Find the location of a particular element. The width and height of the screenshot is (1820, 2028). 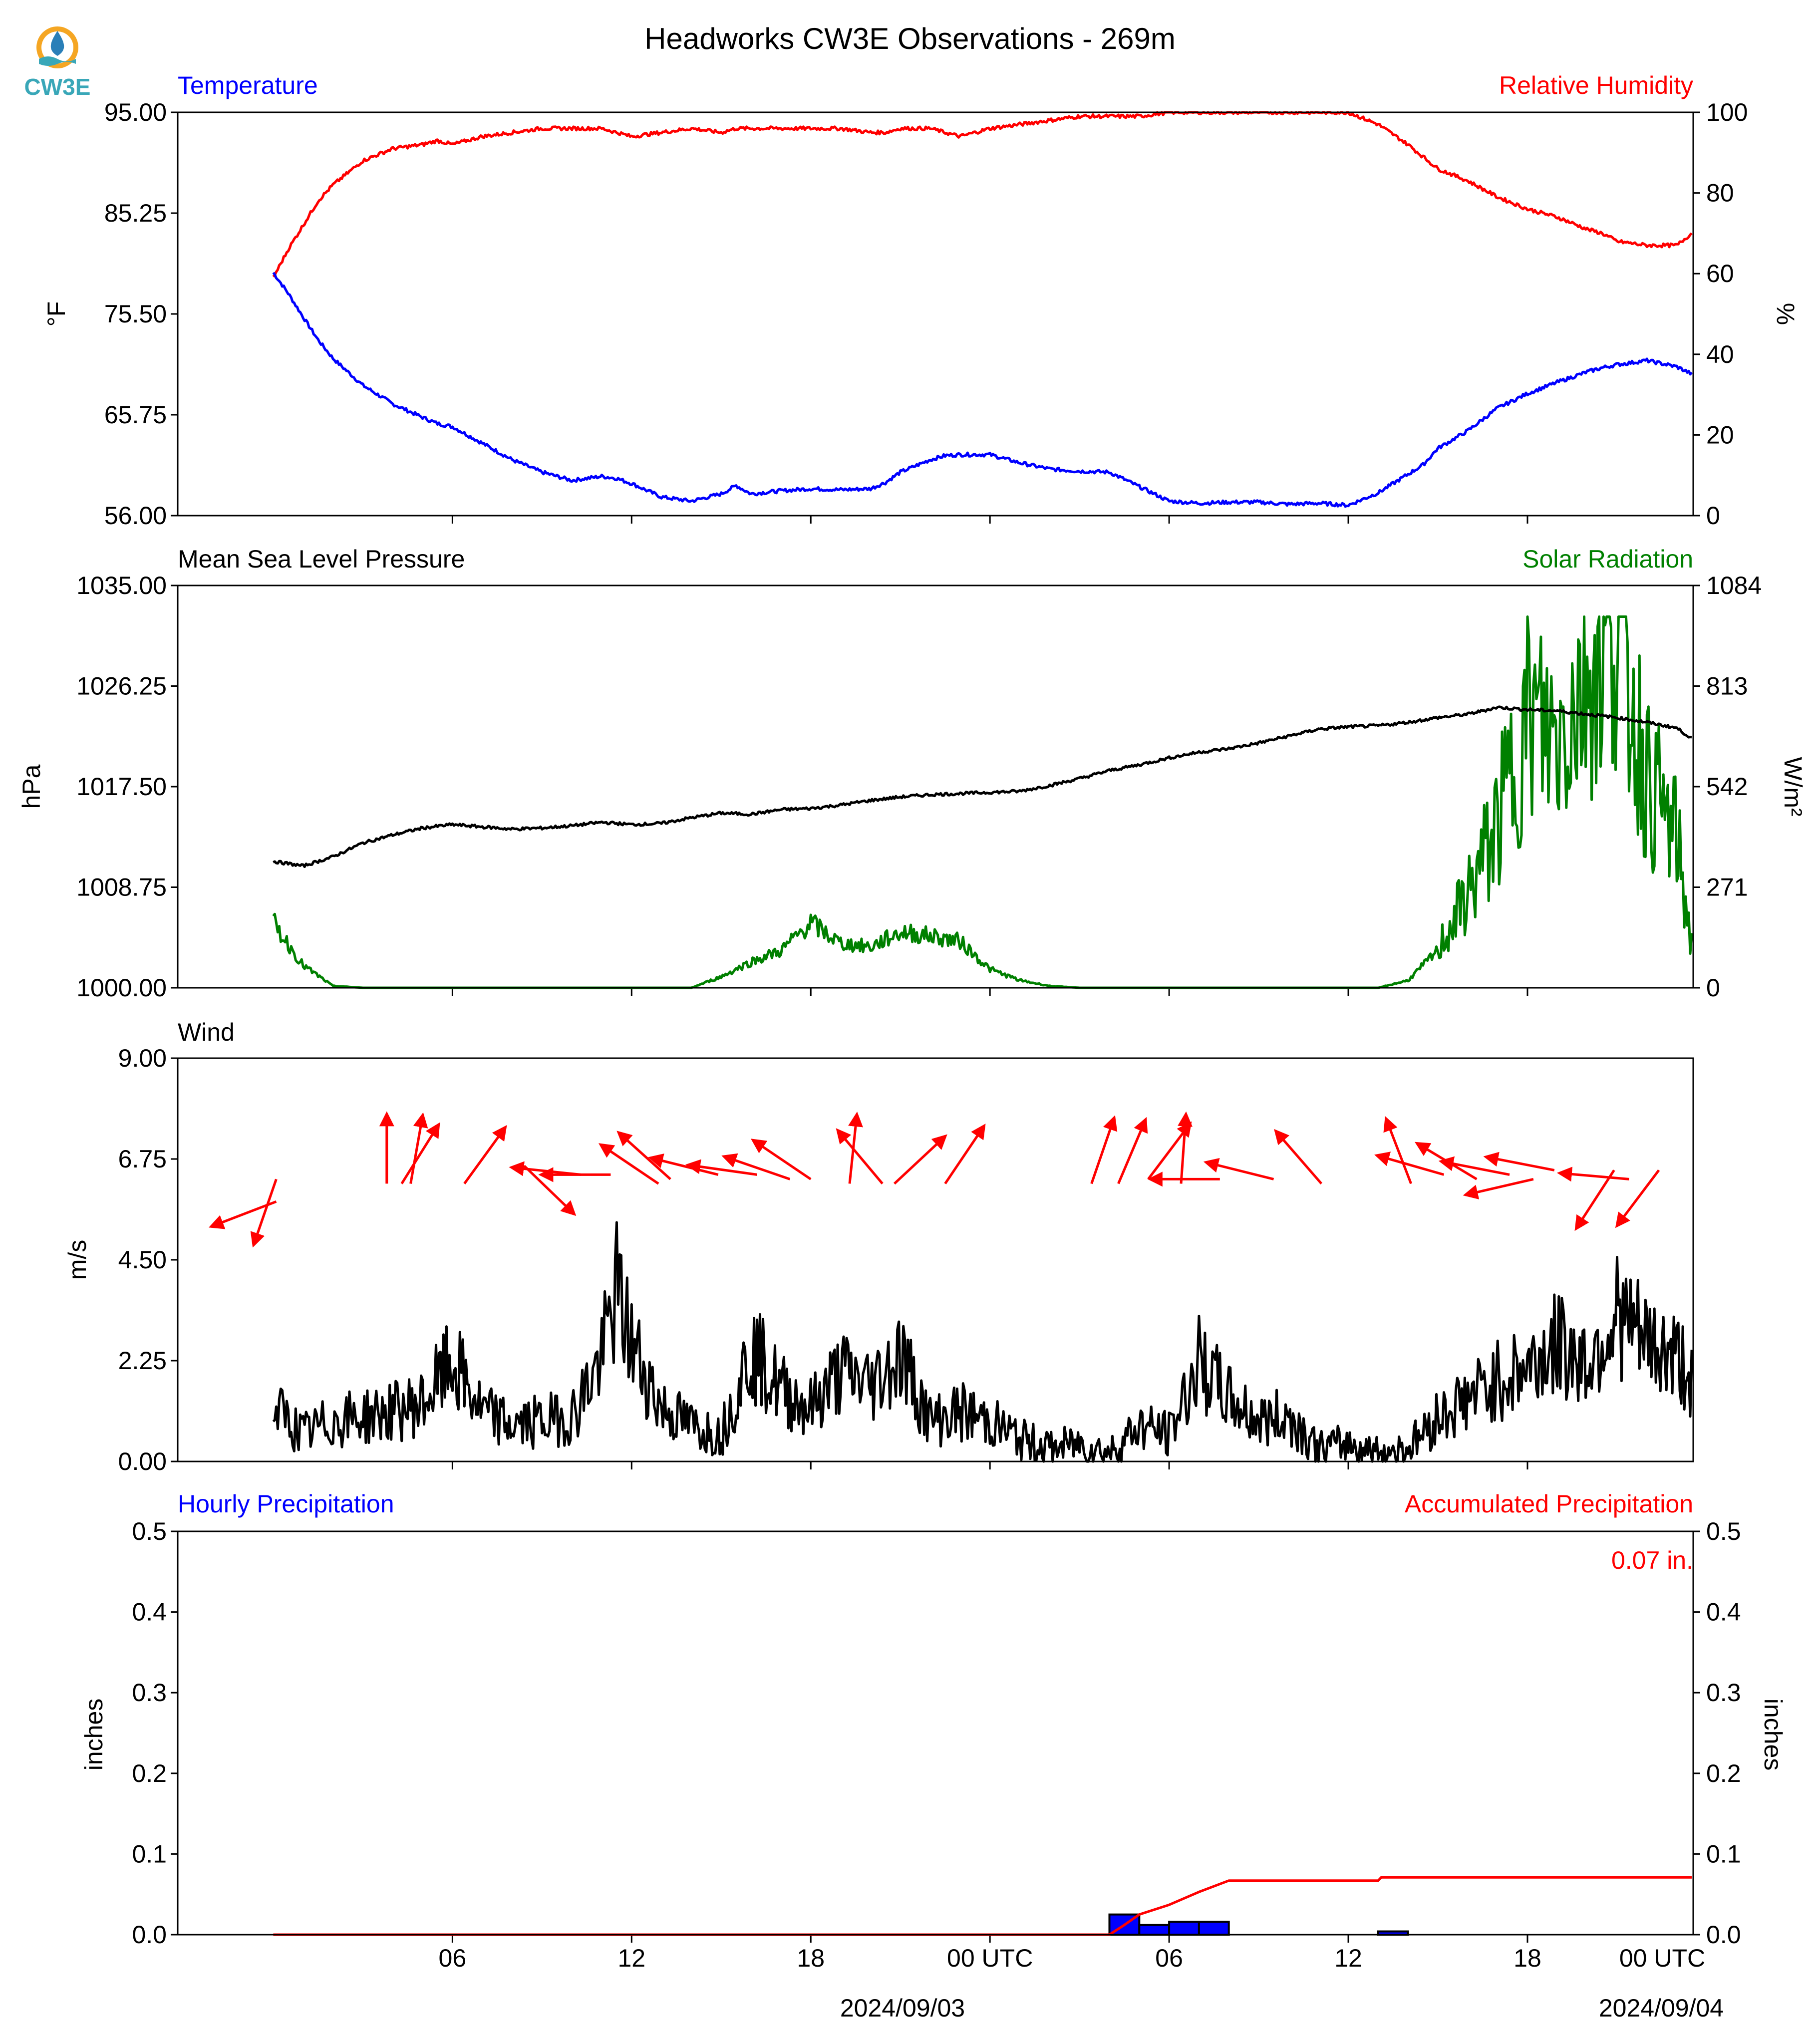

temperature-tick-label: 95.00 is located at coordinates (135, 112).